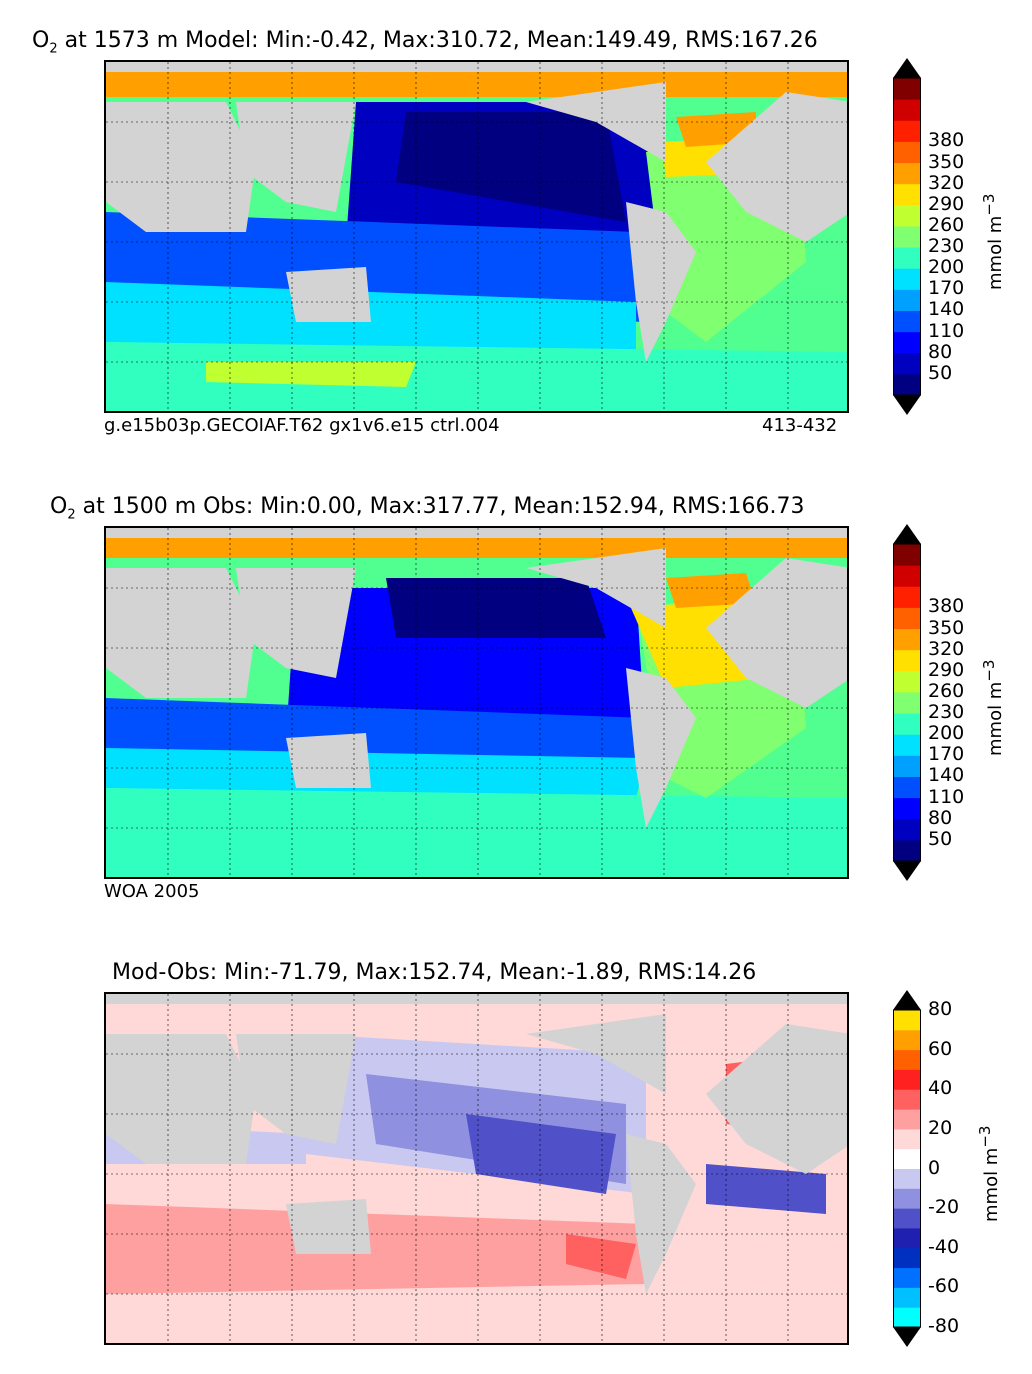 The width and height of the screenshot is (1032, 1374). Describe the element at coordinates (944, 1246) in the screenshot. I see `colorbar-tick-label: -40` at that location.